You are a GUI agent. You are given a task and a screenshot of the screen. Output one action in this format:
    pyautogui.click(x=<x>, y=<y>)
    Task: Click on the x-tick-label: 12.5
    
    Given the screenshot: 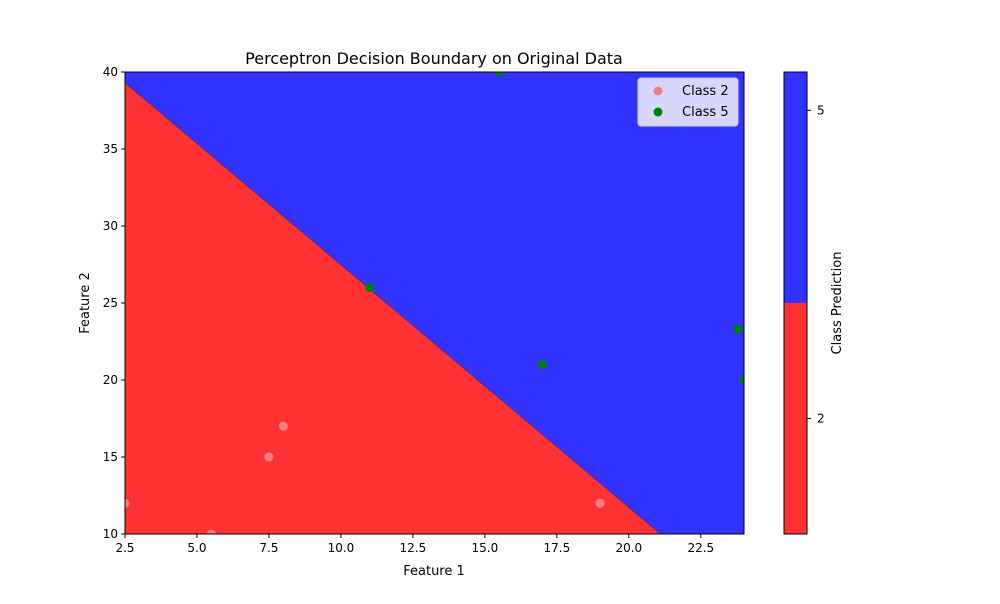 What is the action you would take?
    pyautogui.click(x=413, y=548)
    